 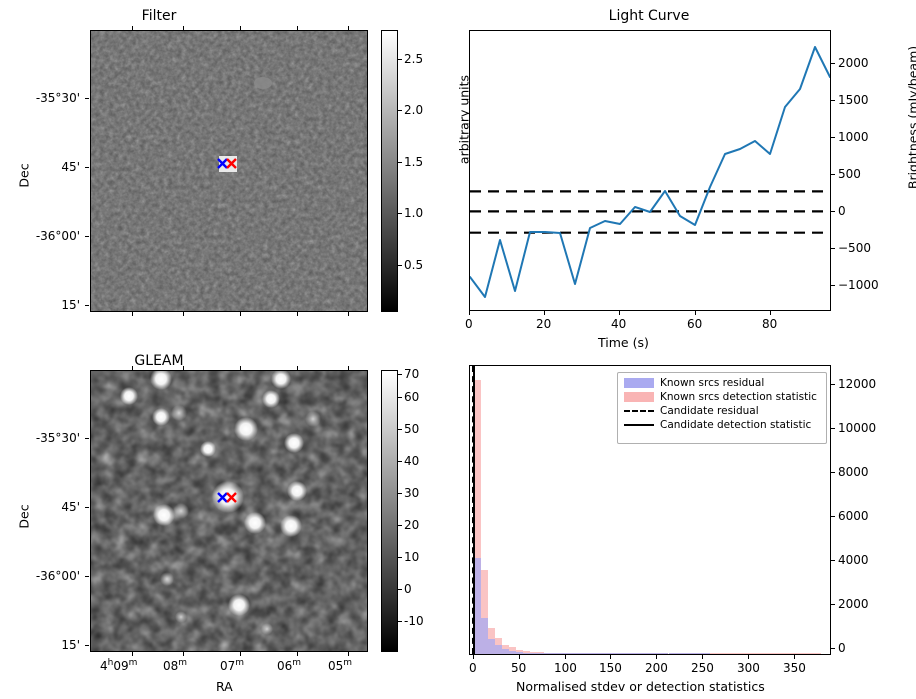 I want to click on gleam-xlabel: RA, so click(x=224, y=686).